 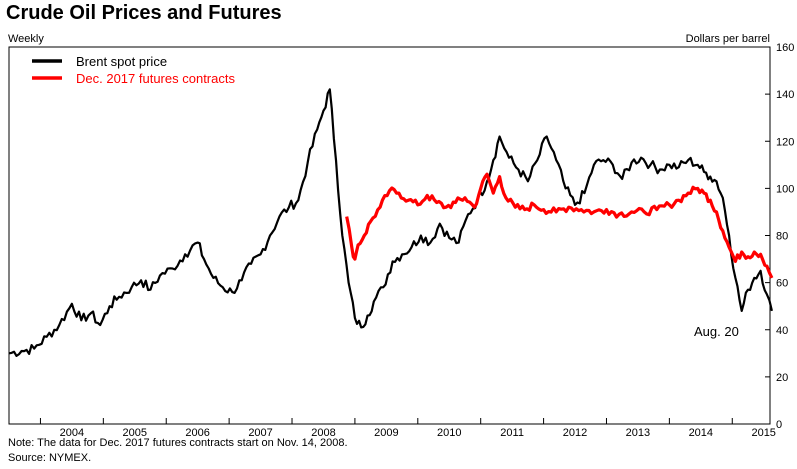 What do you see at coordinates (782, 284) in the screenshot?
I see `y-tick-label: 60` at bounding box center [782, 284].